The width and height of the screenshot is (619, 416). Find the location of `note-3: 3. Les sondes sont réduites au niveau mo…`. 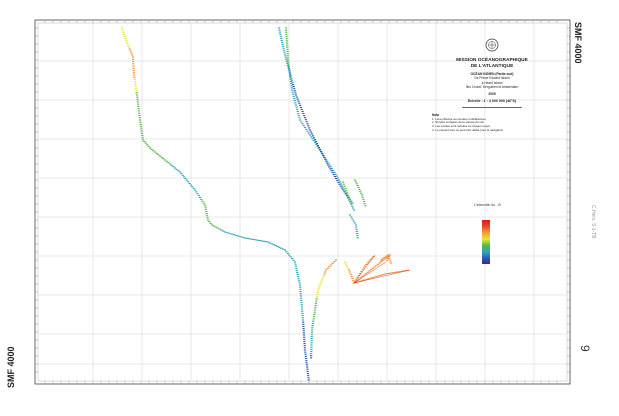

note-3: 3. Les sondes sont réduites au niveau mo… is located at coordinates (461, 126).